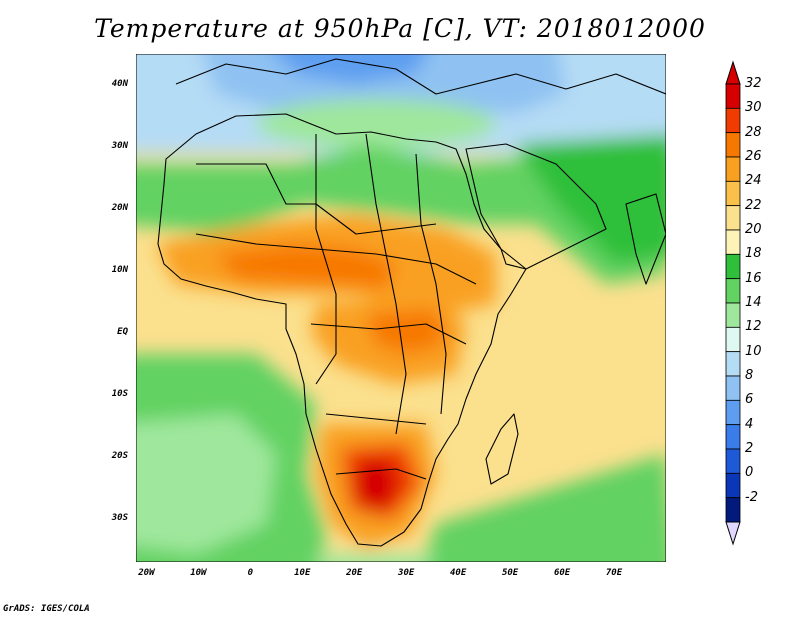  I want to click on colorbar-tick-label: 2, so click(749, 448).